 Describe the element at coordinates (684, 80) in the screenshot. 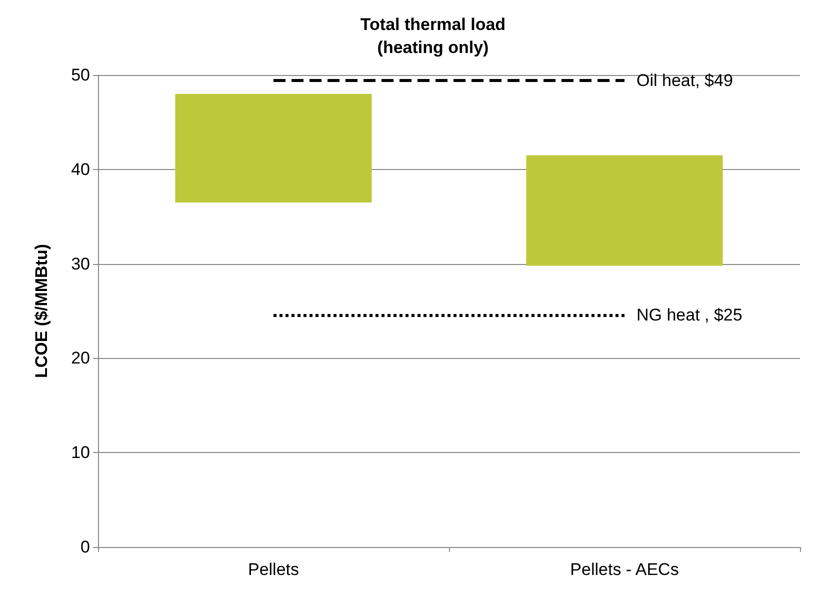

I see `ref-line-label: Oil heat, $49` at that location.